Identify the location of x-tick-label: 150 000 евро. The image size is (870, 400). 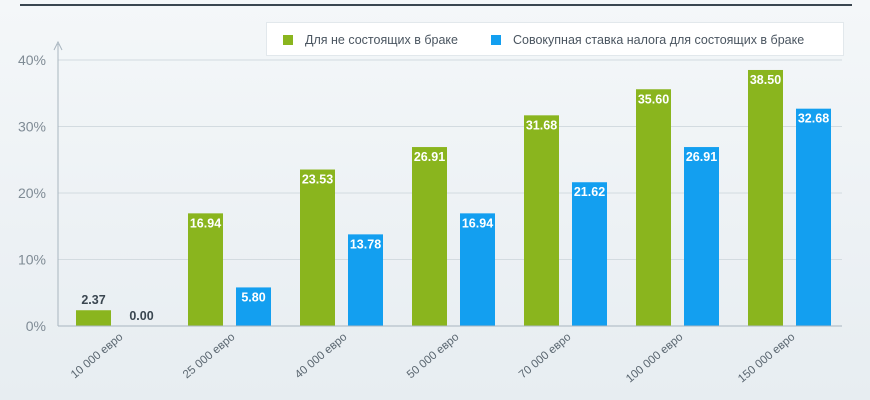
(766, 358).